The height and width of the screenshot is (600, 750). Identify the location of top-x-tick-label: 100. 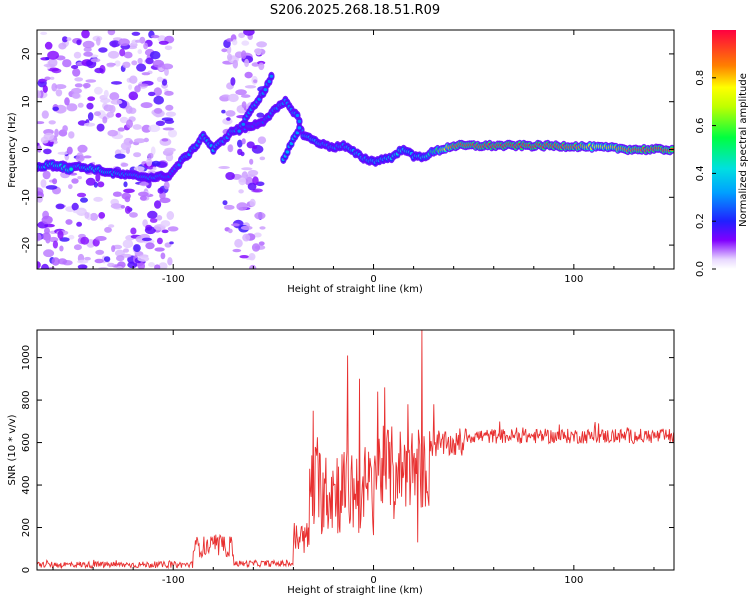
(573, 279).